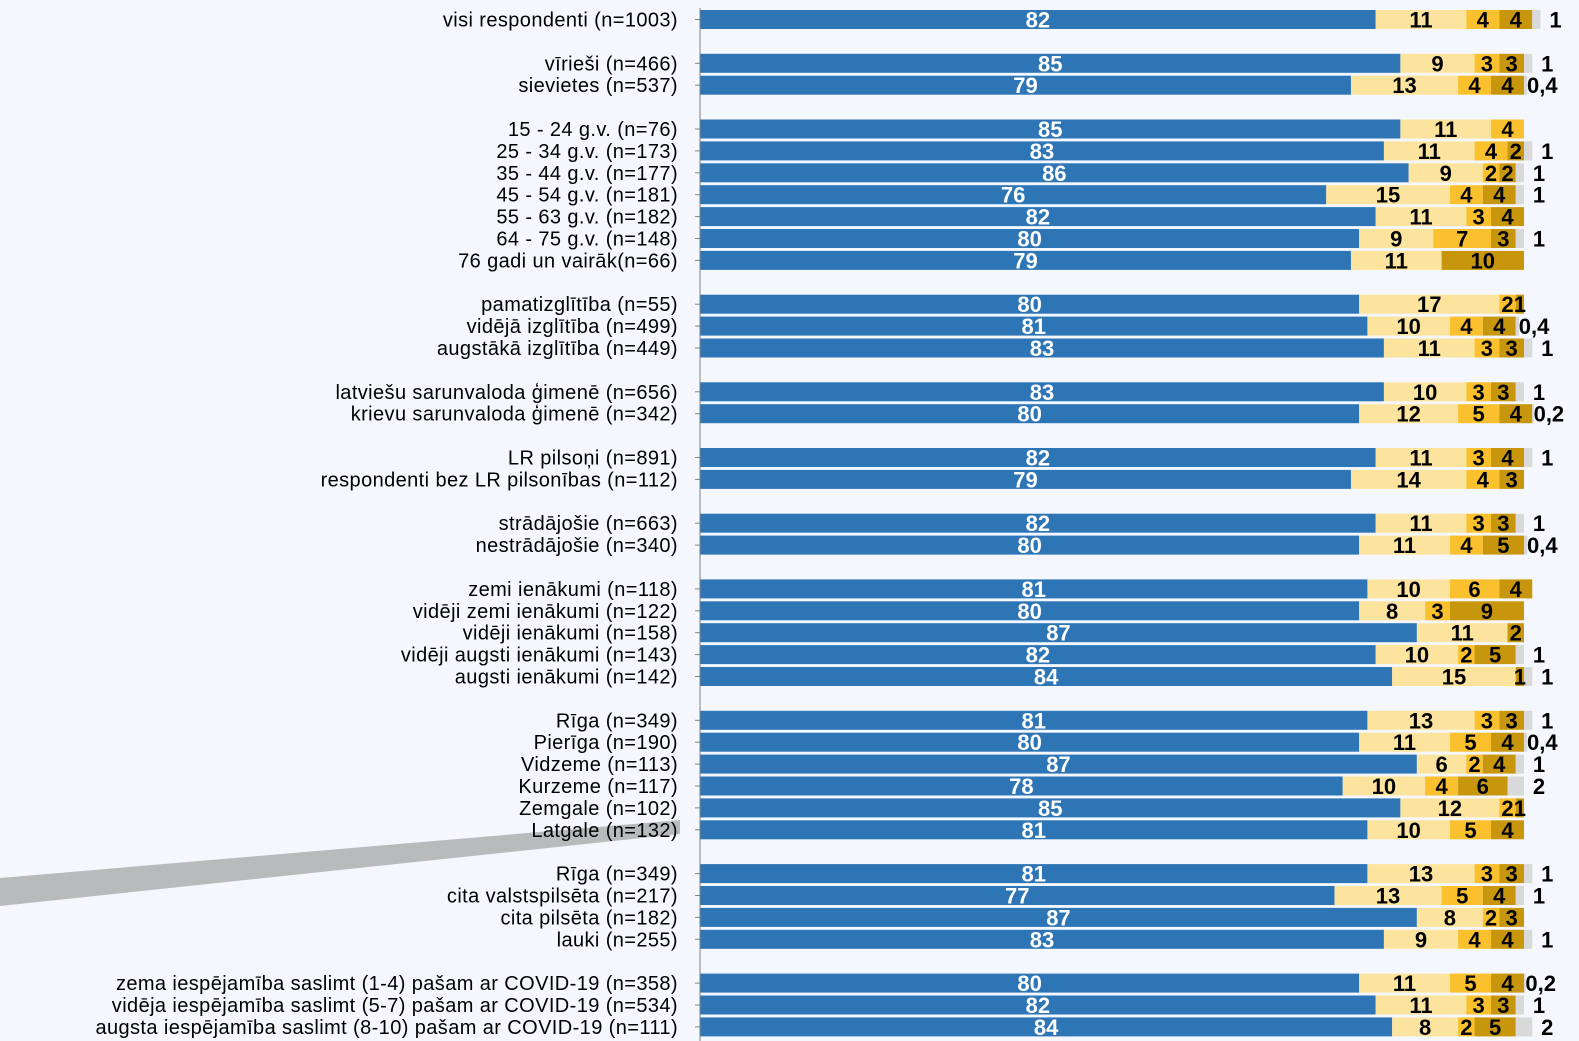 The height and width of the screenshot is (1041, 1579). I want to click on value-label: 6, so click(1441, 764).